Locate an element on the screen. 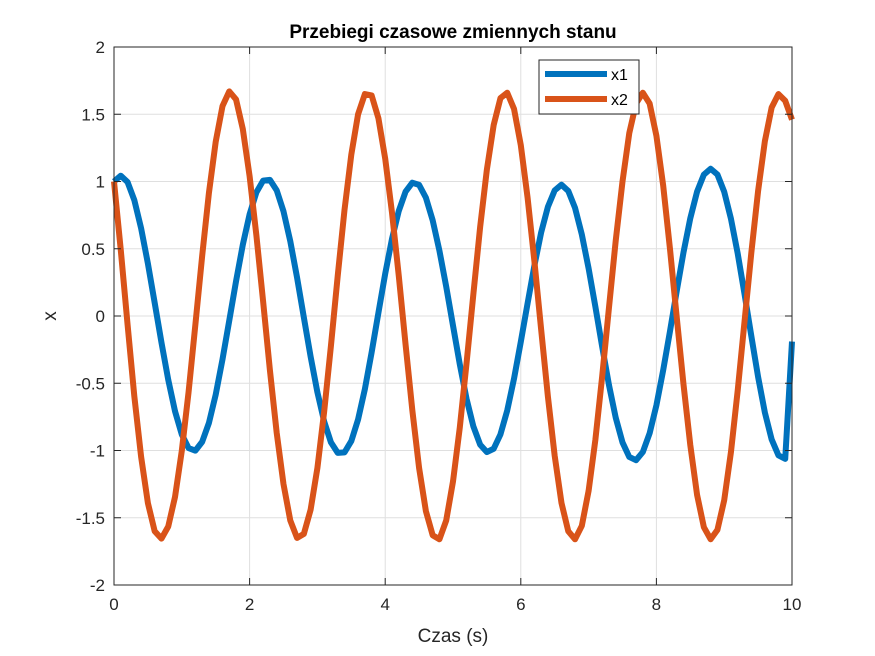  x-tick-label: 2 is located at coordinates (249, 604).